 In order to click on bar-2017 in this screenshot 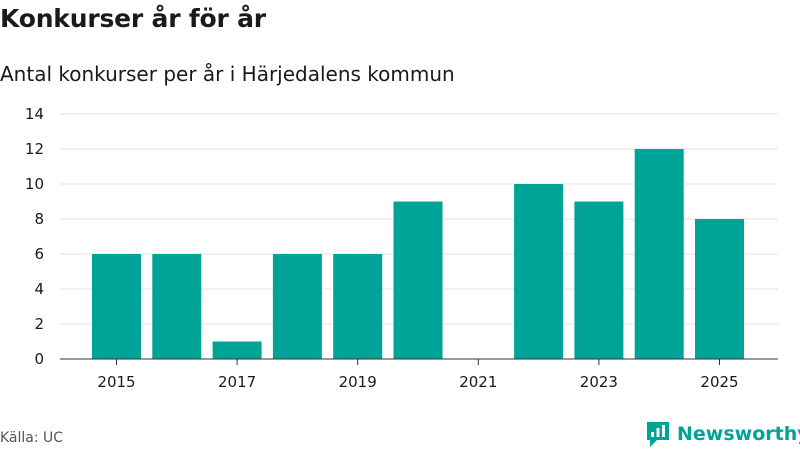, I will do `click(237, 350)`.